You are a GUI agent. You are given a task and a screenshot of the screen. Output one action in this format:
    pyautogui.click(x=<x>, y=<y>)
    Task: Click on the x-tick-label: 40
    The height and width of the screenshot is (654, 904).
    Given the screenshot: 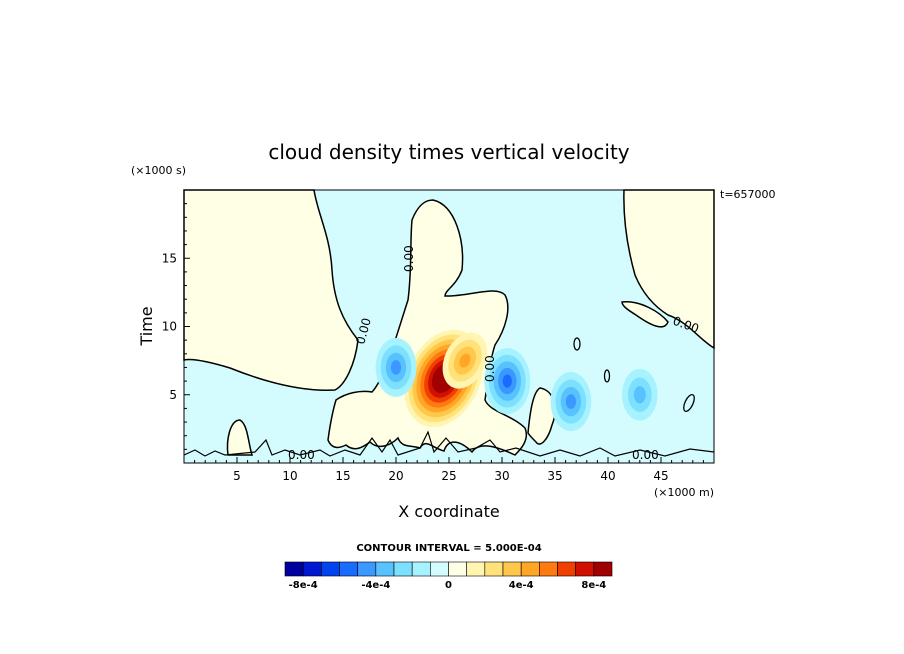 What is the action you would take?
    pyautogui.click(x=607, y=476)
    